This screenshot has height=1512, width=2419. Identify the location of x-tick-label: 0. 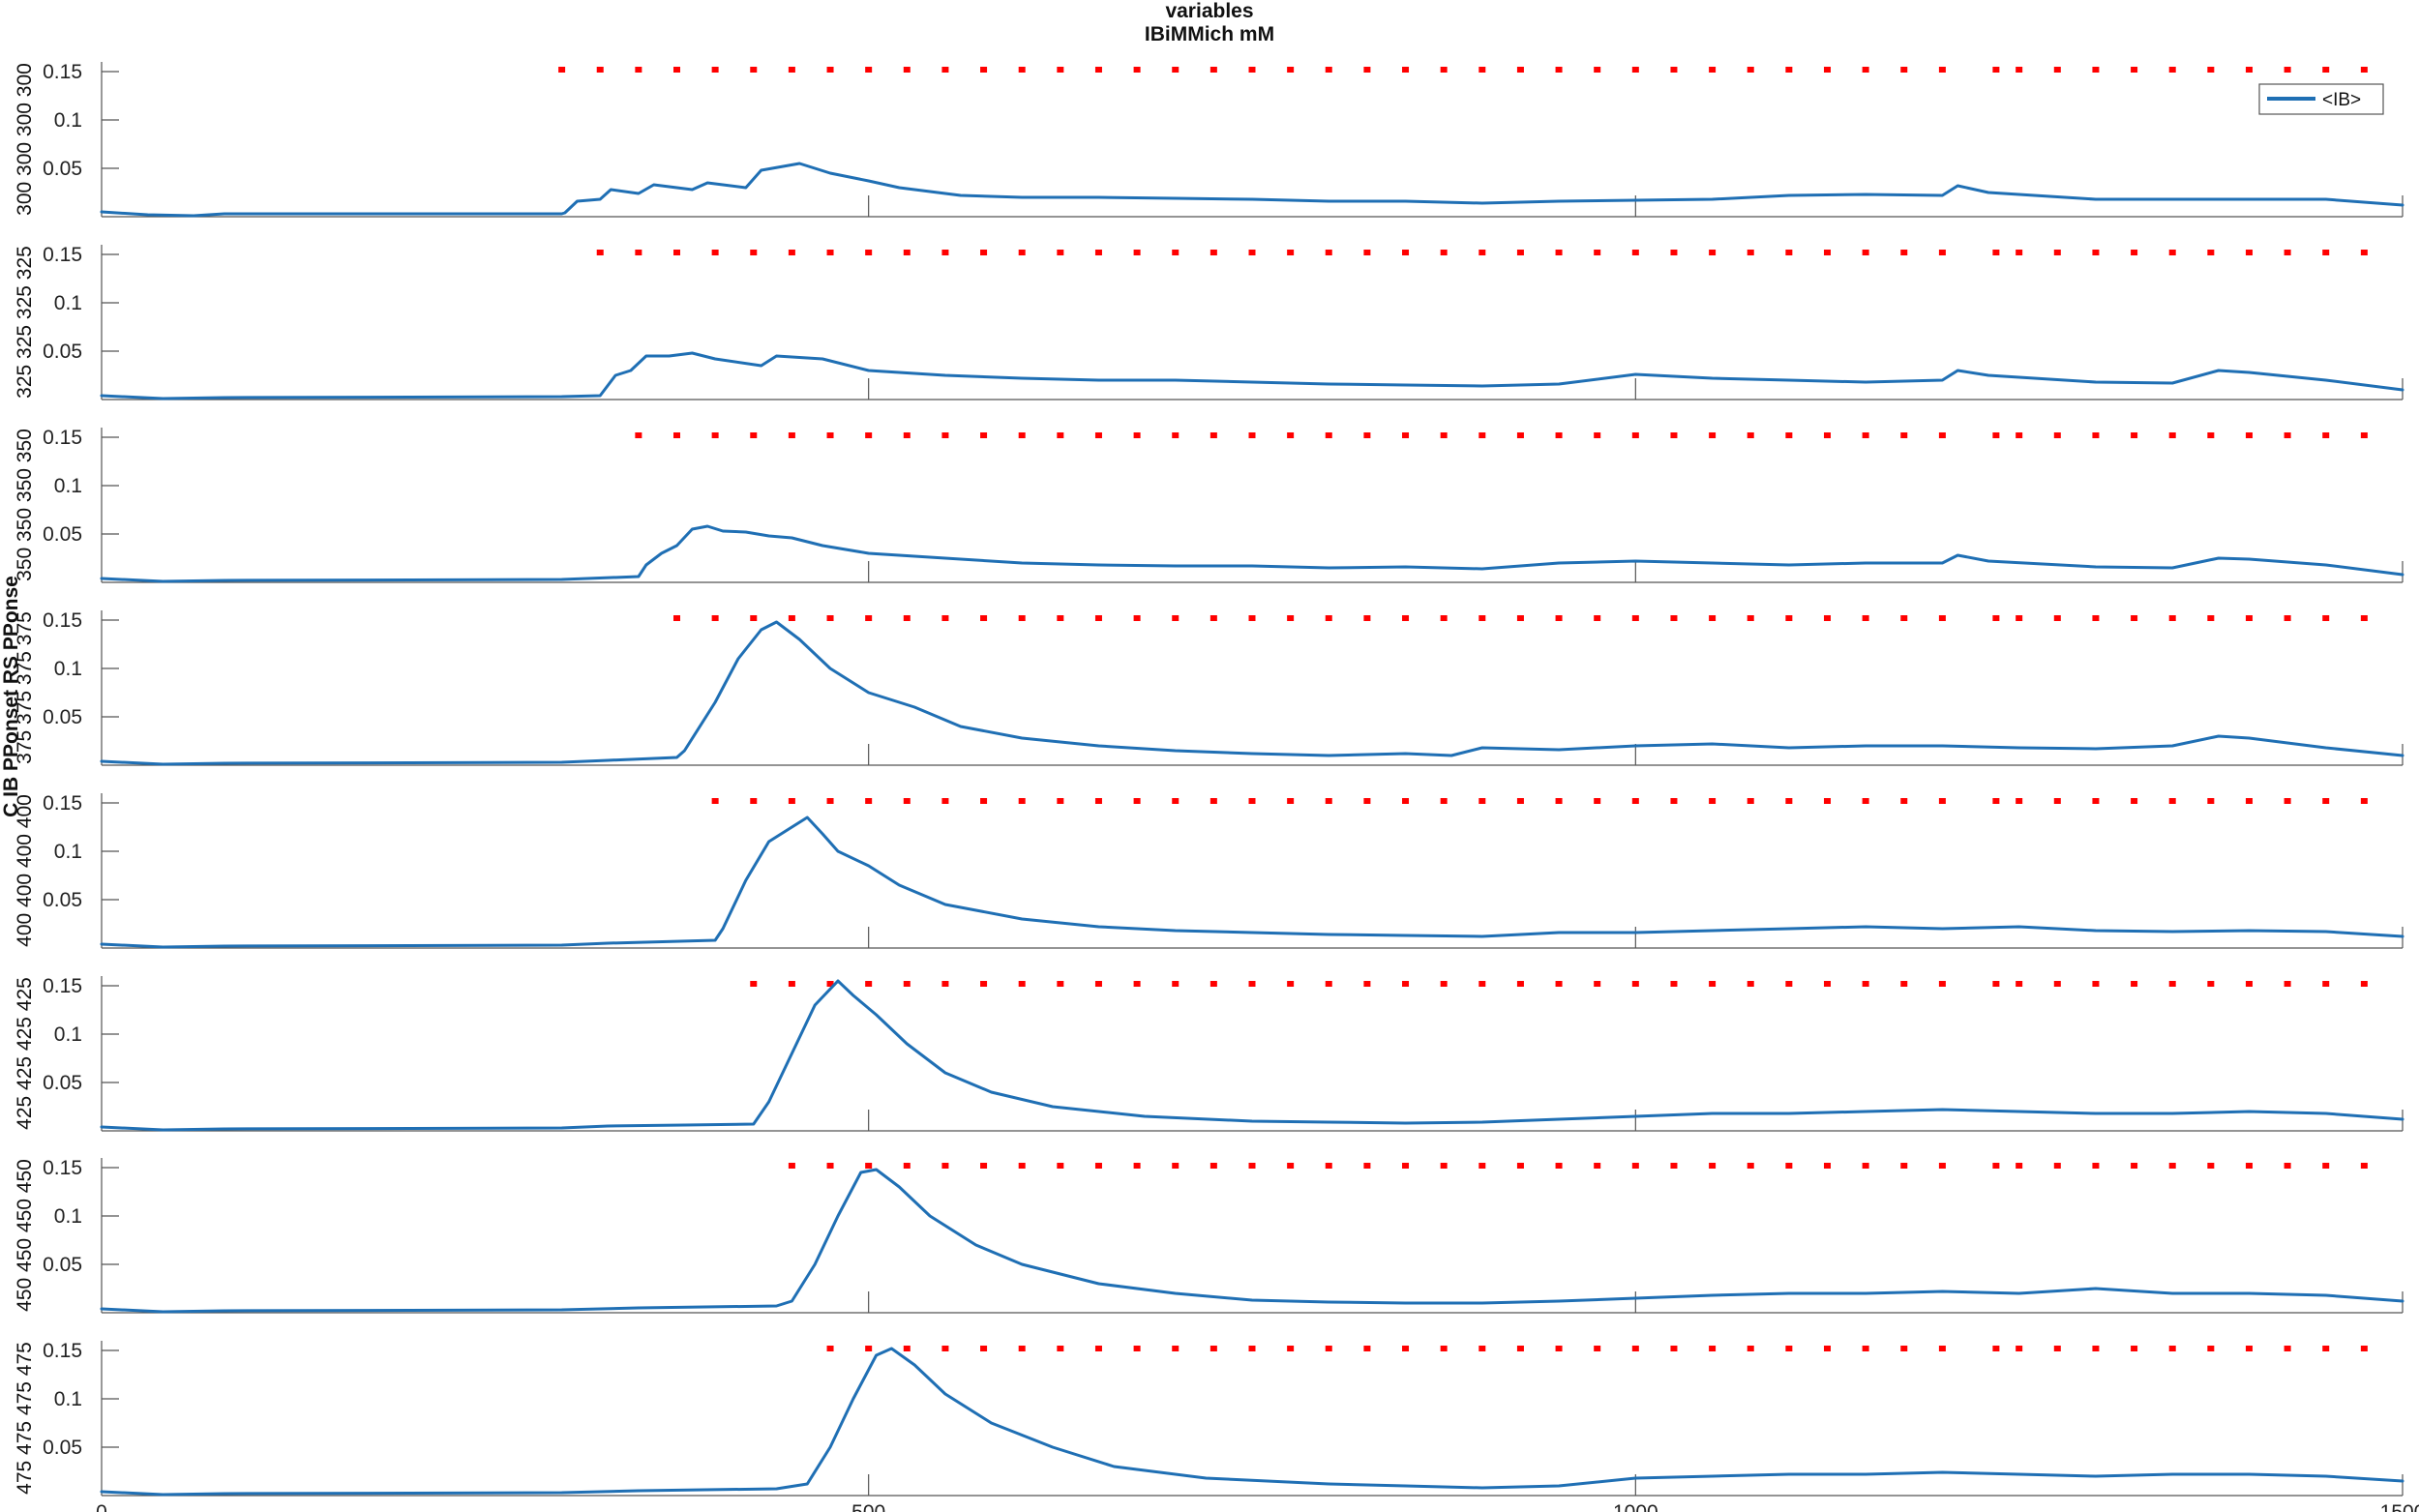
(102, 1507).